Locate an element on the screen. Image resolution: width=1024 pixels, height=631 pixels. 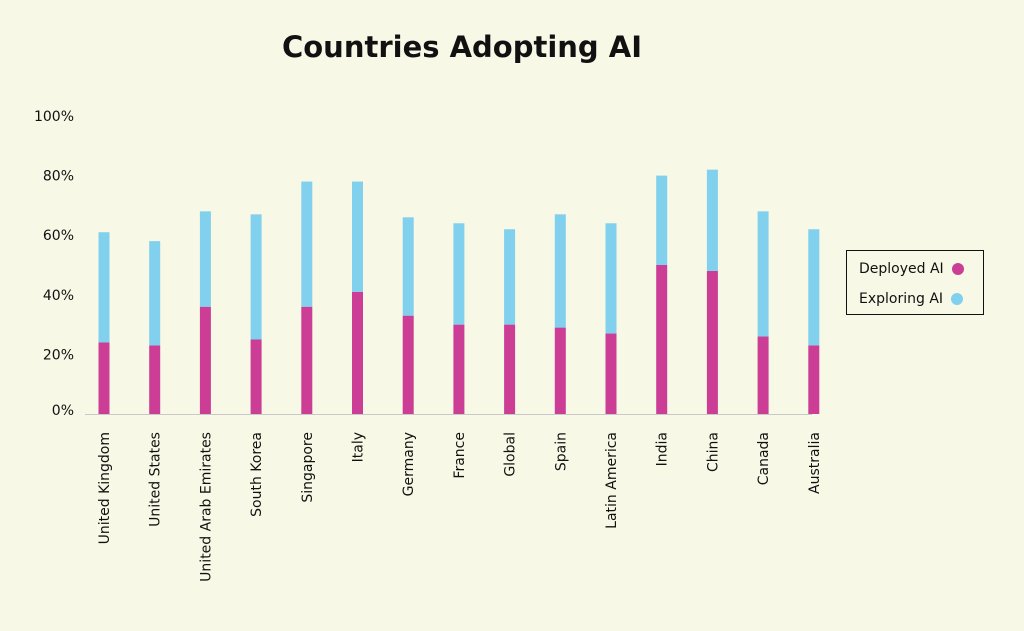
bar-deployed-singapore is located at coordinates (307, 360).